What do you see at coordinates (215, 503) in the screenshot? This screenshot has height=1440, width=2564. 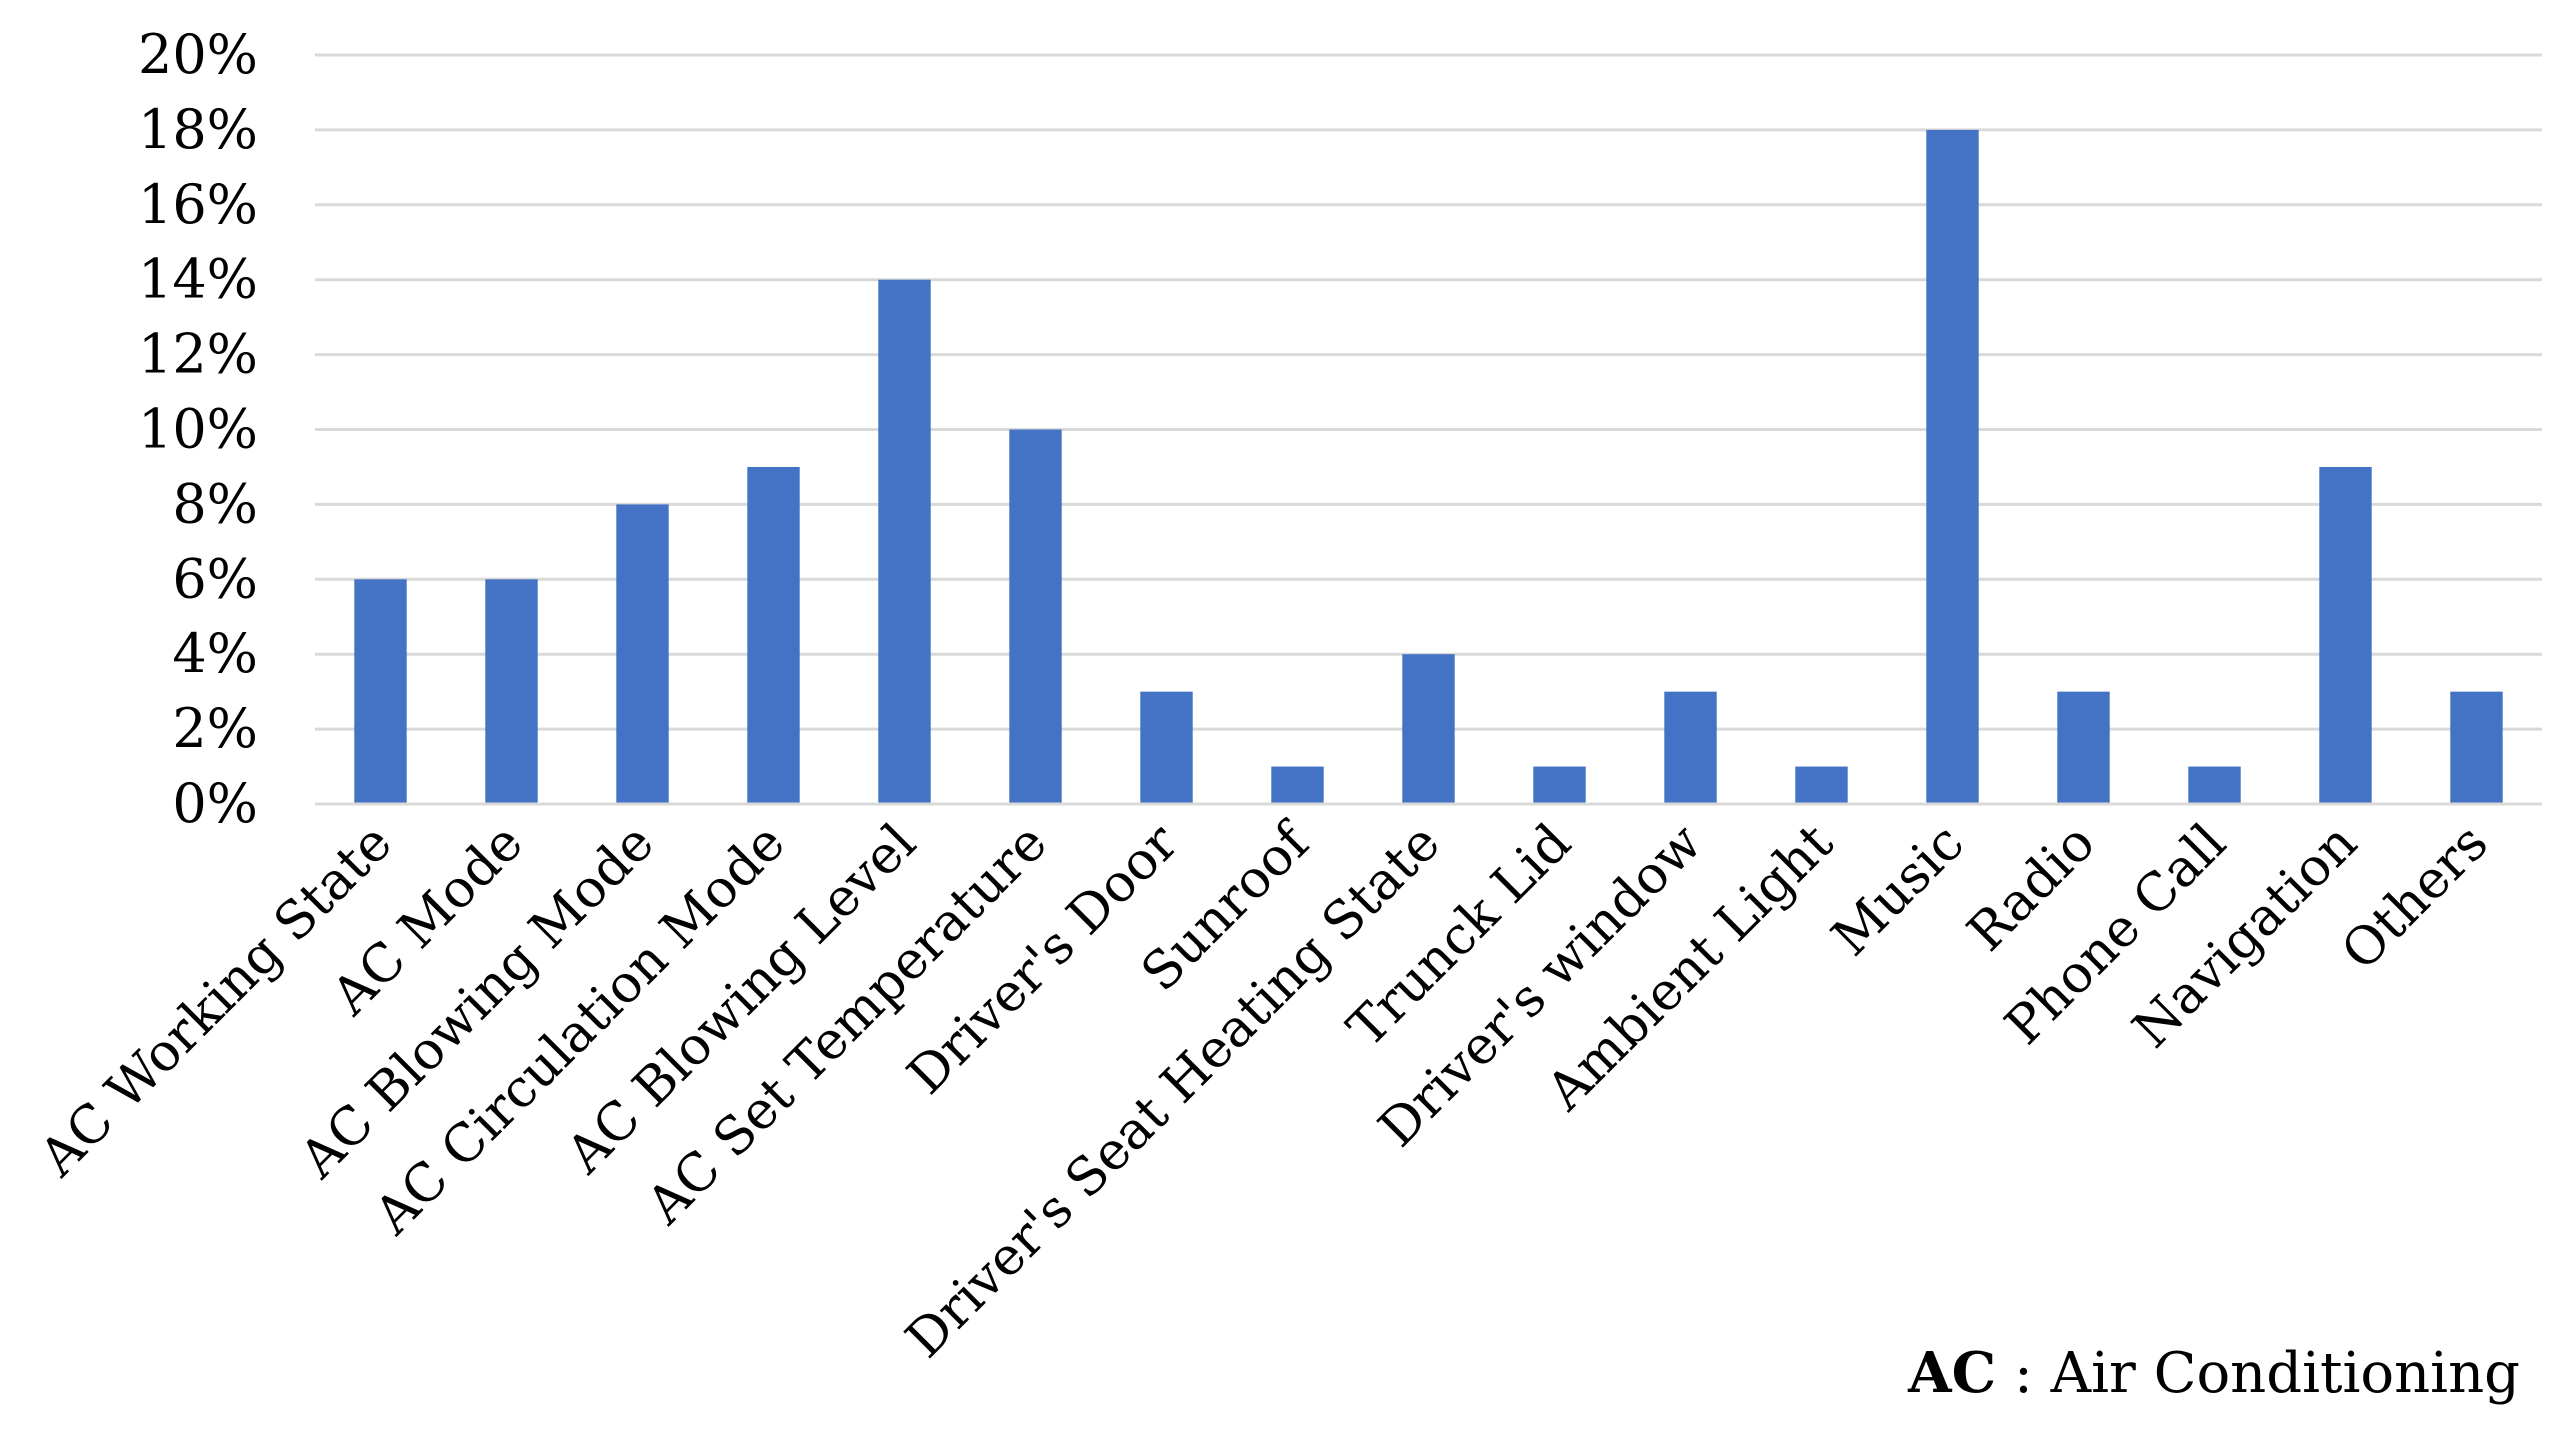 I see `y-tick-label: 8%` at bounding box center [215, 503].